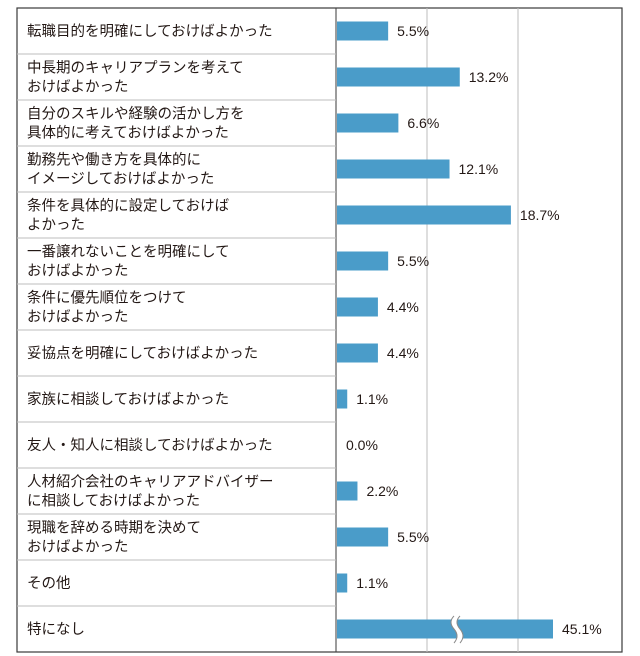 The height and width of the screenshot is (656, 640). What do you see at coordinates (114, 538) in the screenshot?
I see `category-label-12: 現職を辞める時期を決めておけばよかった` at bounding box center [114, 538].